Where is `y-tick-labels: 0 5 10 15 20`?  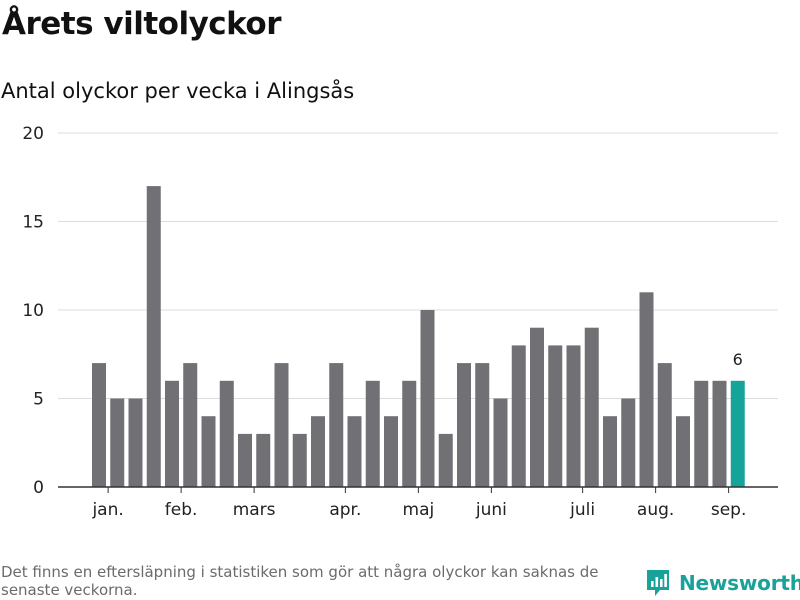 y-tick-labels: 0 5 10 15 20 is located at coordinates (33, 311).